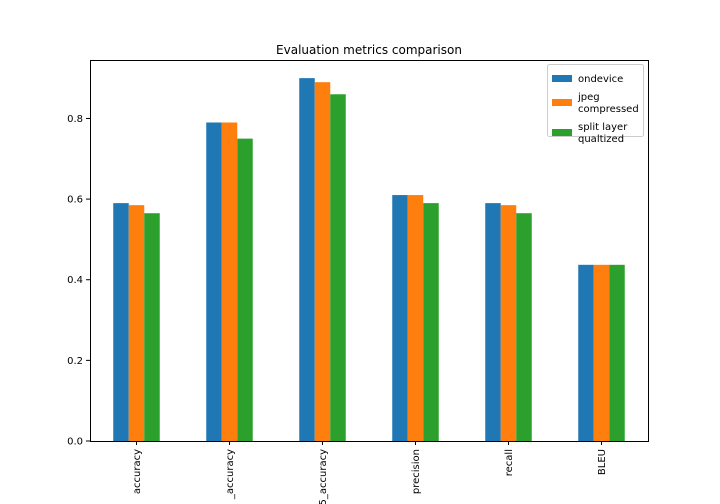 The height and width of the screenshot is (504, 720). I want to click on y-tick-label: 0.0, so click(75, 442).